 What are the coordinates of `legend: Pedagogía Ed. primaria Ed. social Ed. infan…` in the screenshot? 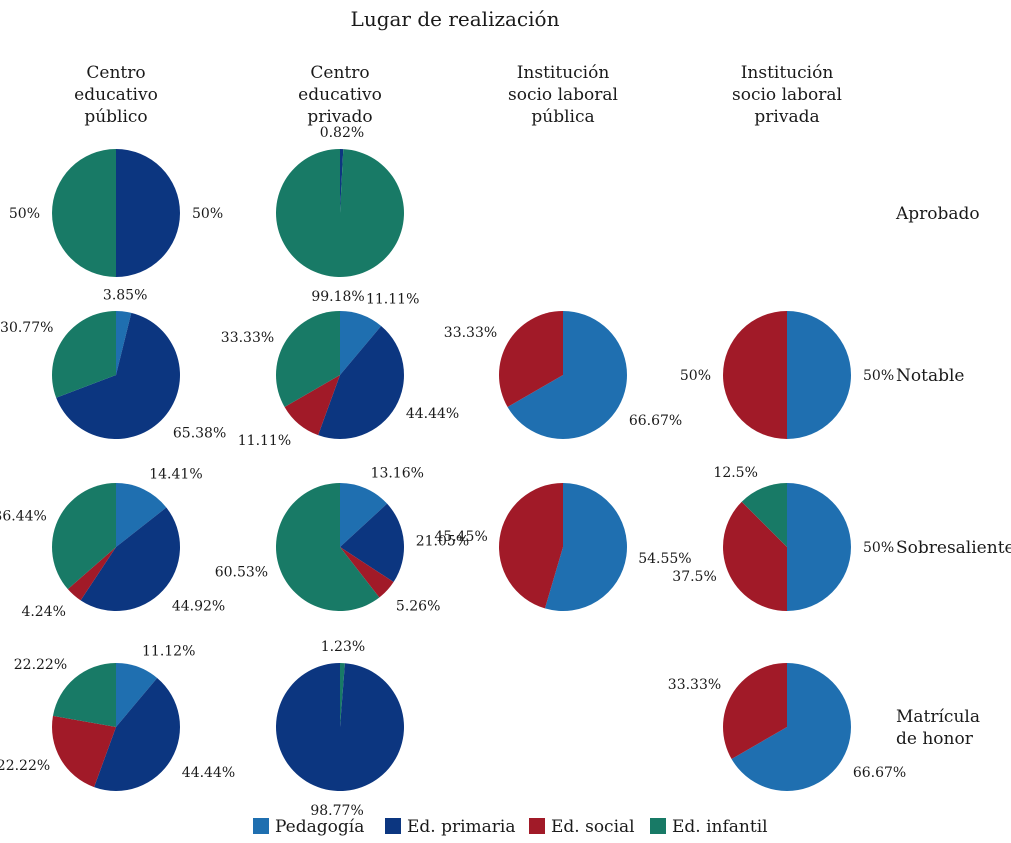 It's located at (510, 827).